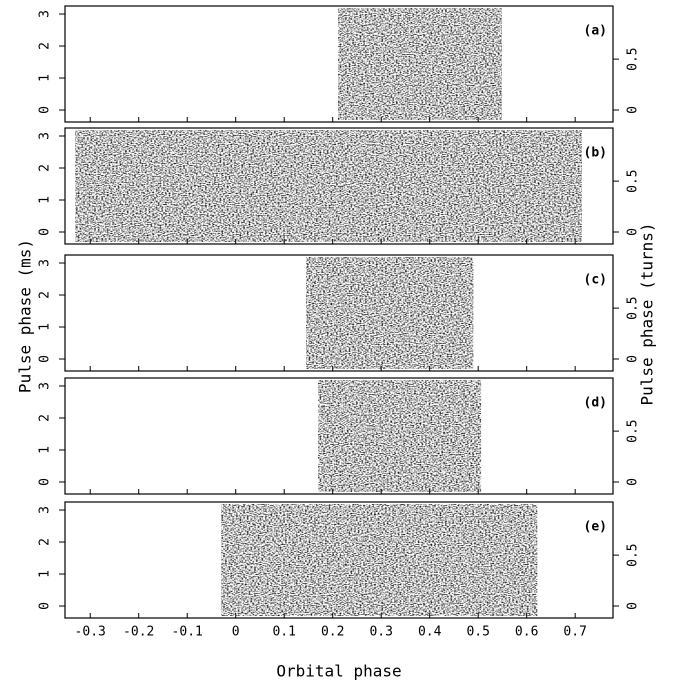  I want to click on y2-axis-label: Pulse phase (turns), so click(647, 313).